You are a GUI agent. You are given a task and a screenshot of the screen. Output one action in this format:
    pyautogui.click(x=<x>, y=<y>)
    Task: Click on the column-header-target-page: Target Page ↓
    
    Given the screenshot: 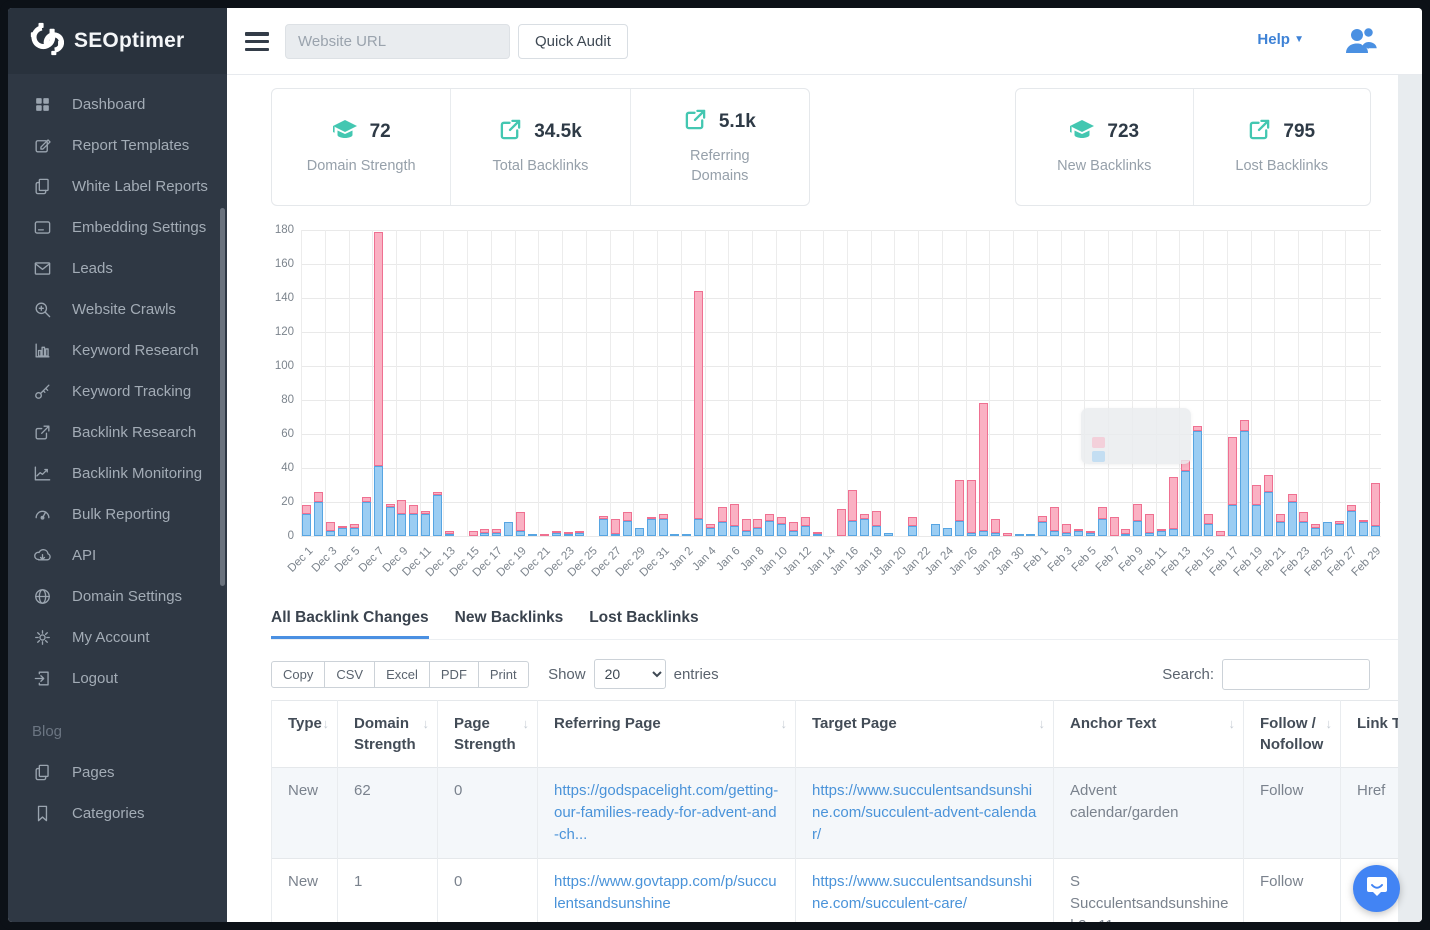 What is the action you would take?
    pyautogui.click(x=924, y=734)
    